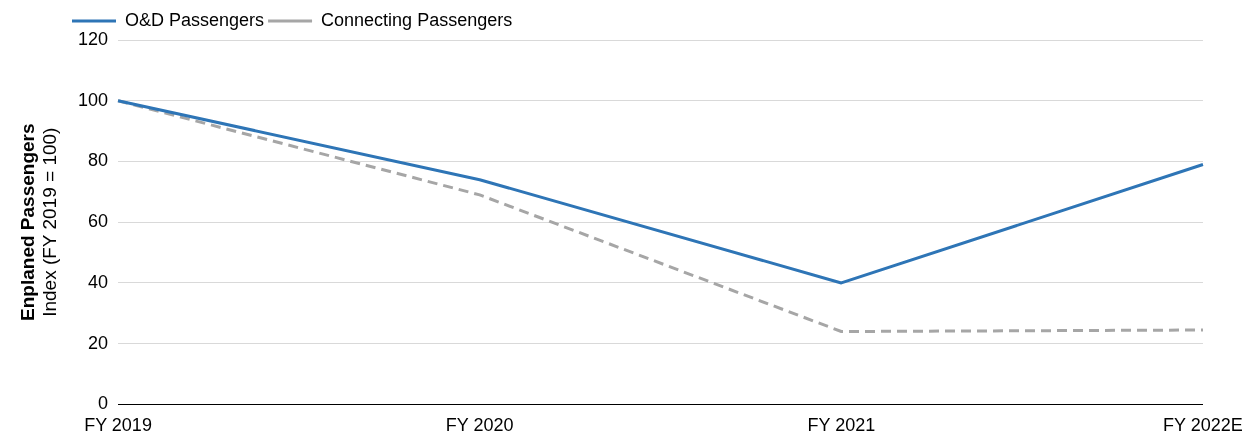 The image size is (1254, 448). I want to click on y-tick-label: 20, so click(98, 342).